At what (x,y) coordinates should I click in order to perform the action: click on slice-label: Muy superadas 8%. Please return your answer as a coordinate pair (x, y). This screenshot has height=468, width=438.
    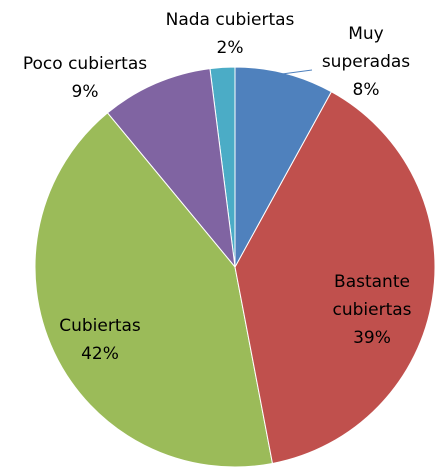
    Looking at the image, I should click on (366, 62).